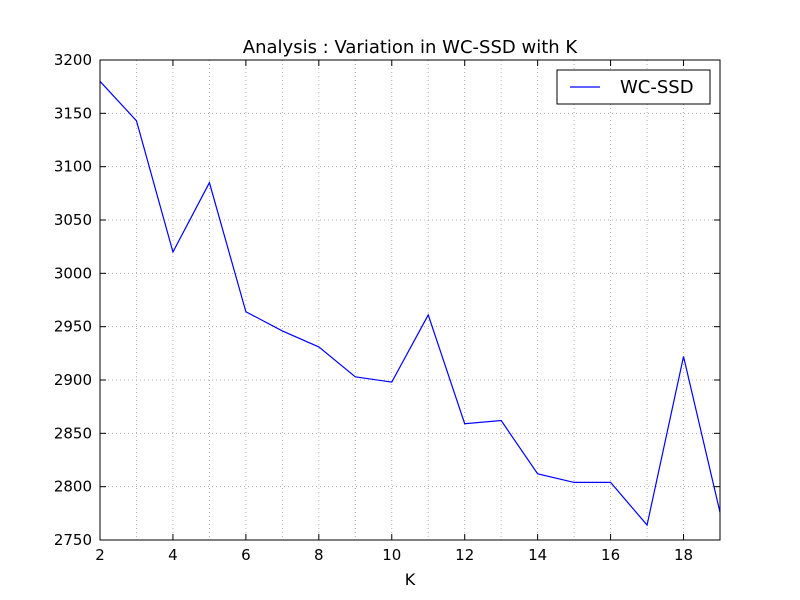 This screenshot has width=800, height=600. Describe the element at coordinates (73, 60) in the screenshot. I see `y-tick-label: 3200` at that location.